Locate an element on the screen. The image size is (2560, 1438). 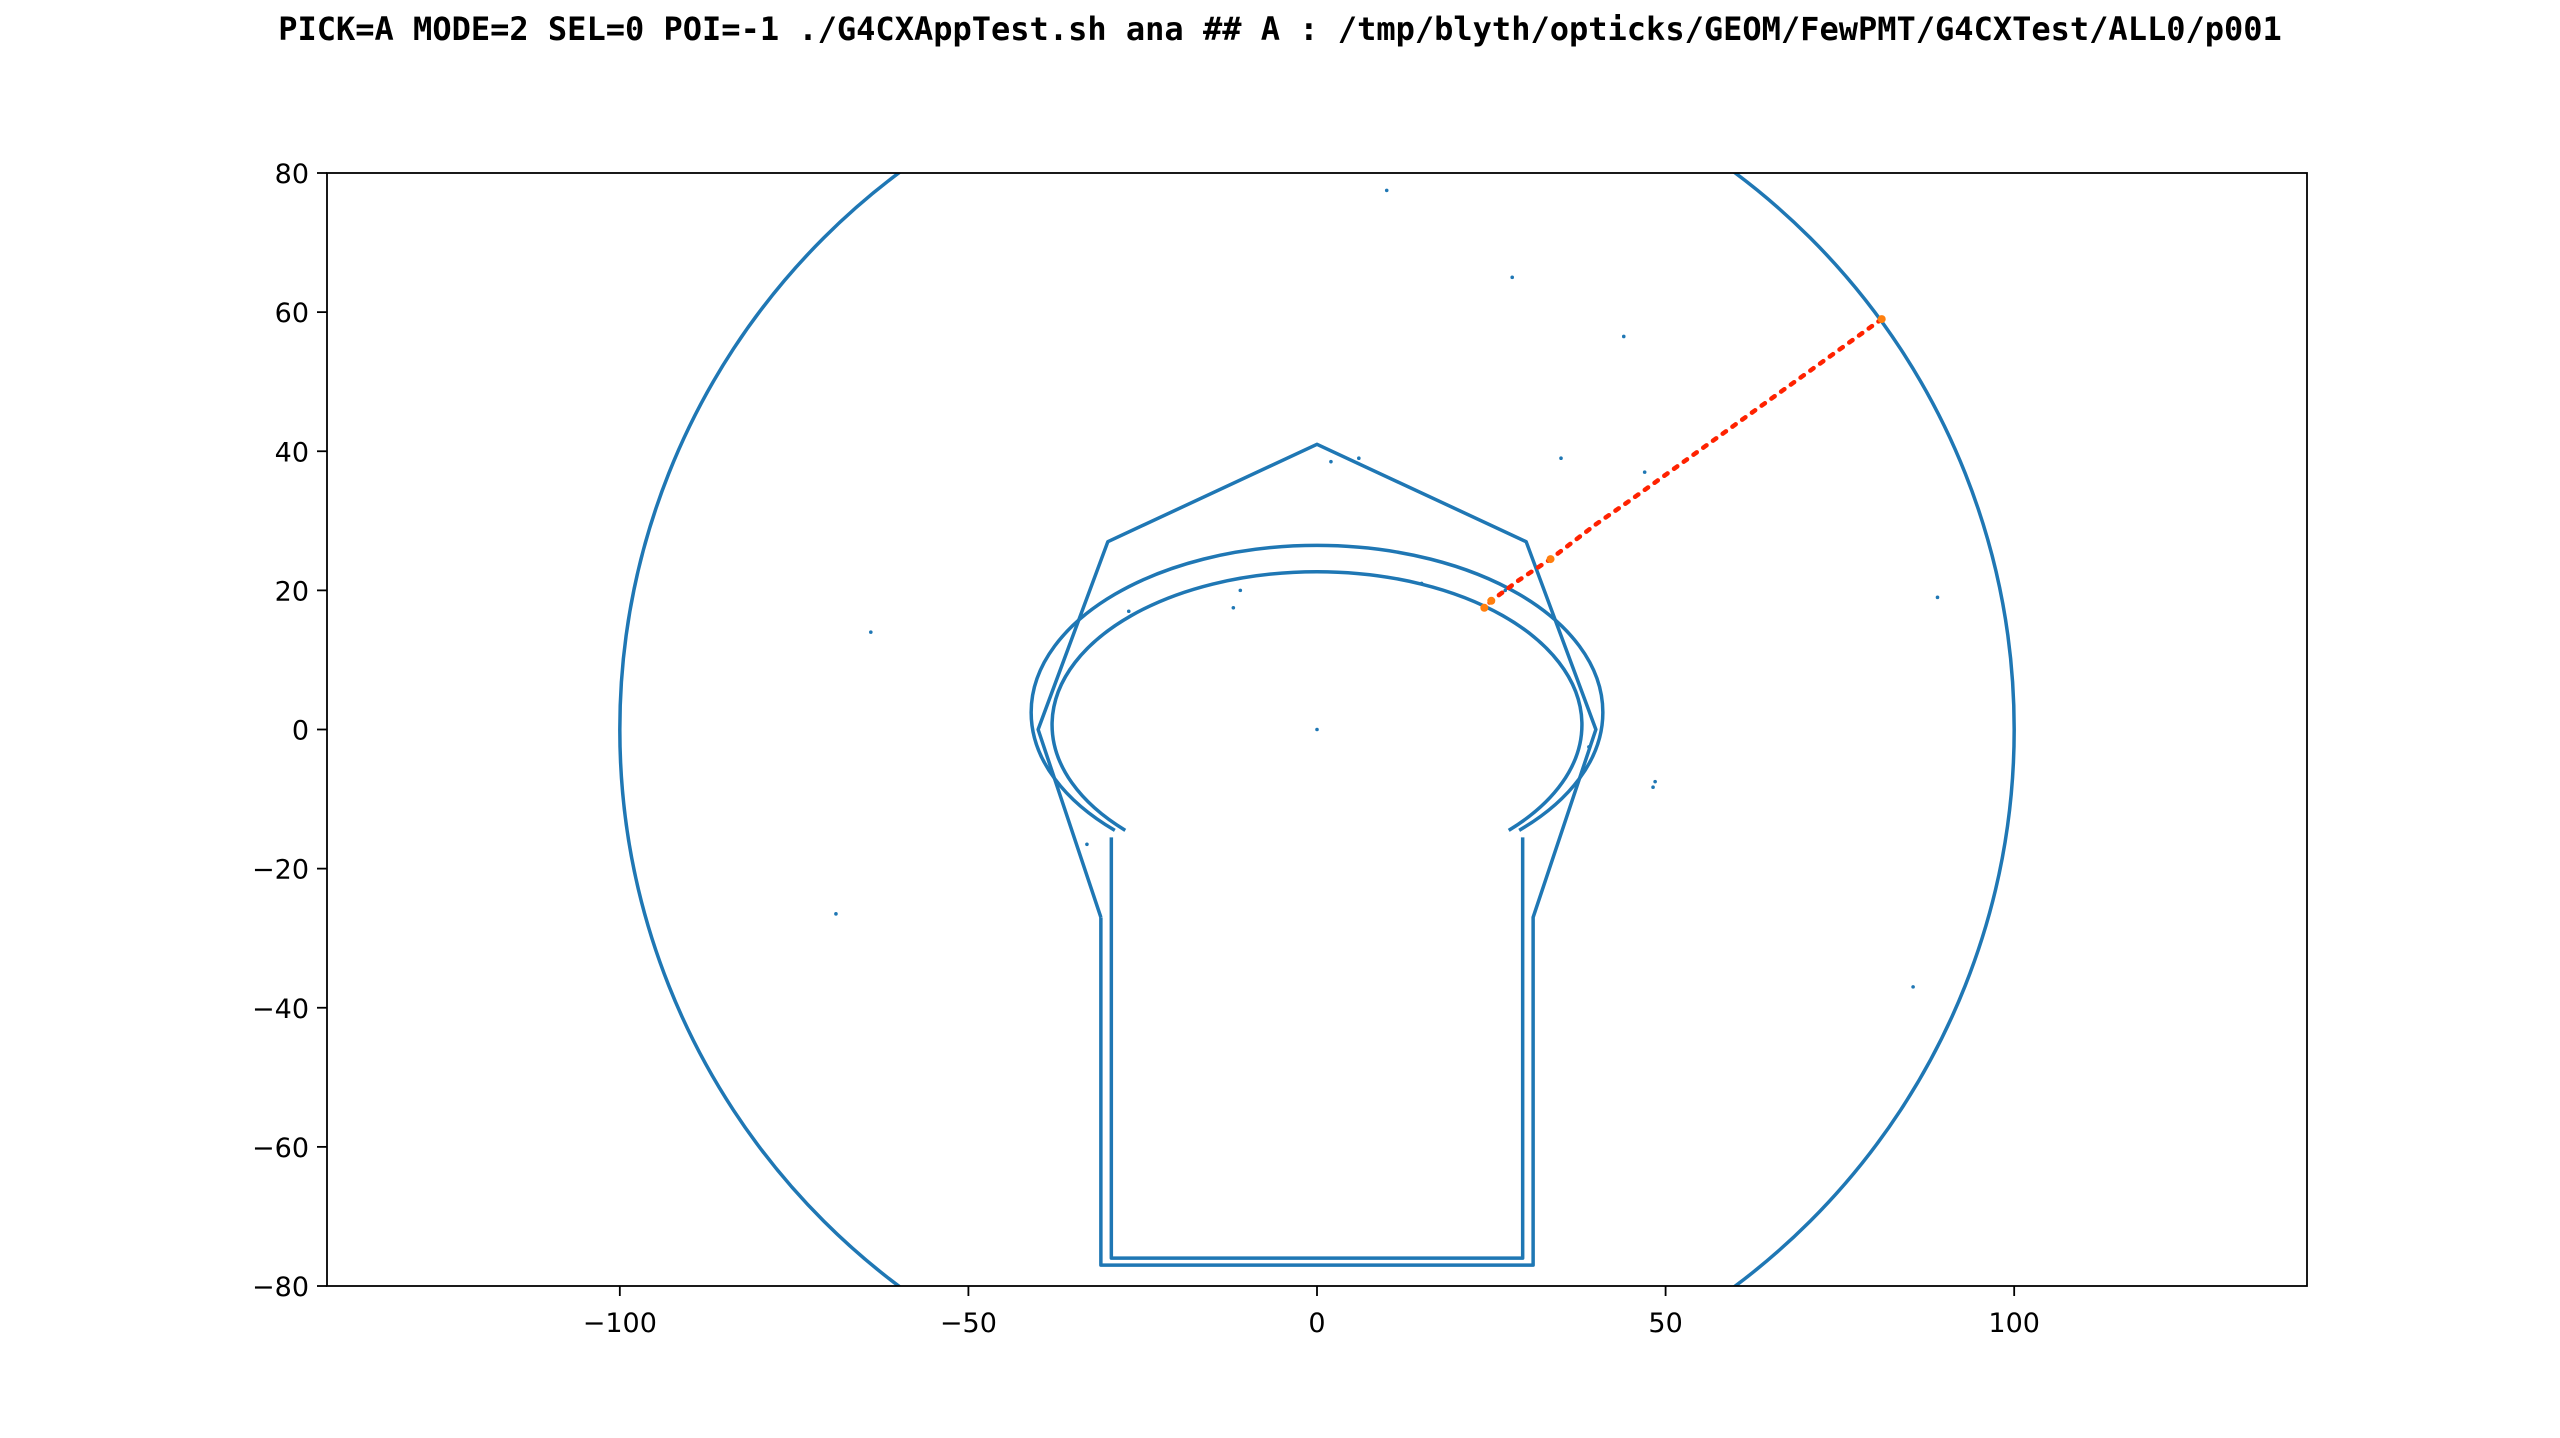
x-tick-label: −100 is located at coordinates (620, 1323).